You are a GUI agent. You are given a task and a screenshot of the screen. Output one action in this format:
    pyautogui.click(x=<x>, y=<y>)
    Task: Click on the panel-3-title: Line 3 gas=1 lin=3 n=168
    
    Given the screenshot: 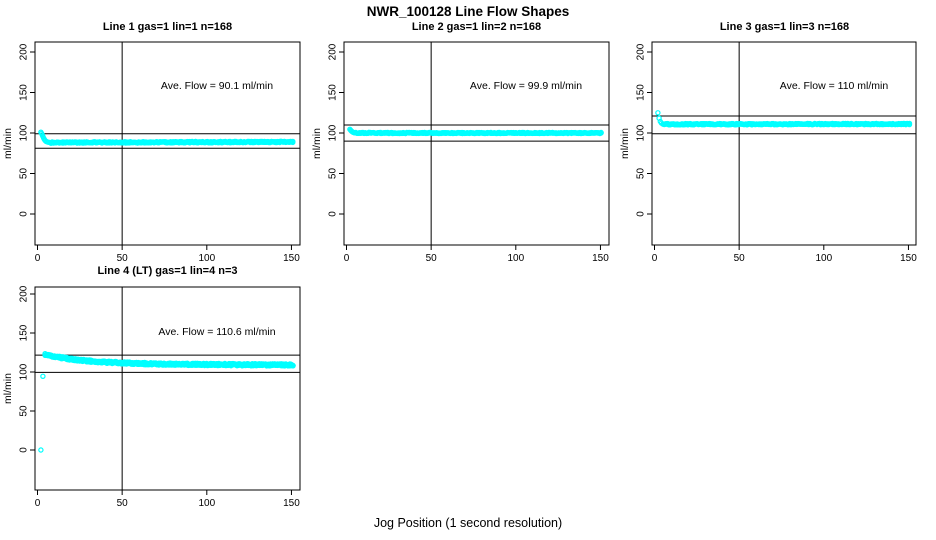 What is the action you would take?
    pyautogui.click(x=784, y=27)
    